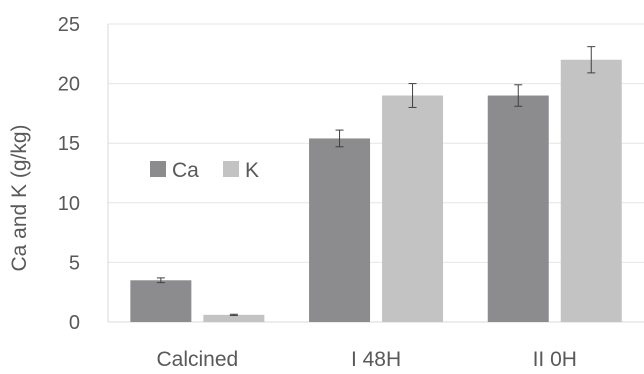 The height and width of the screenshot is (374, 644). I want to click on legend-label-ca: Ca, so click(185, 170).